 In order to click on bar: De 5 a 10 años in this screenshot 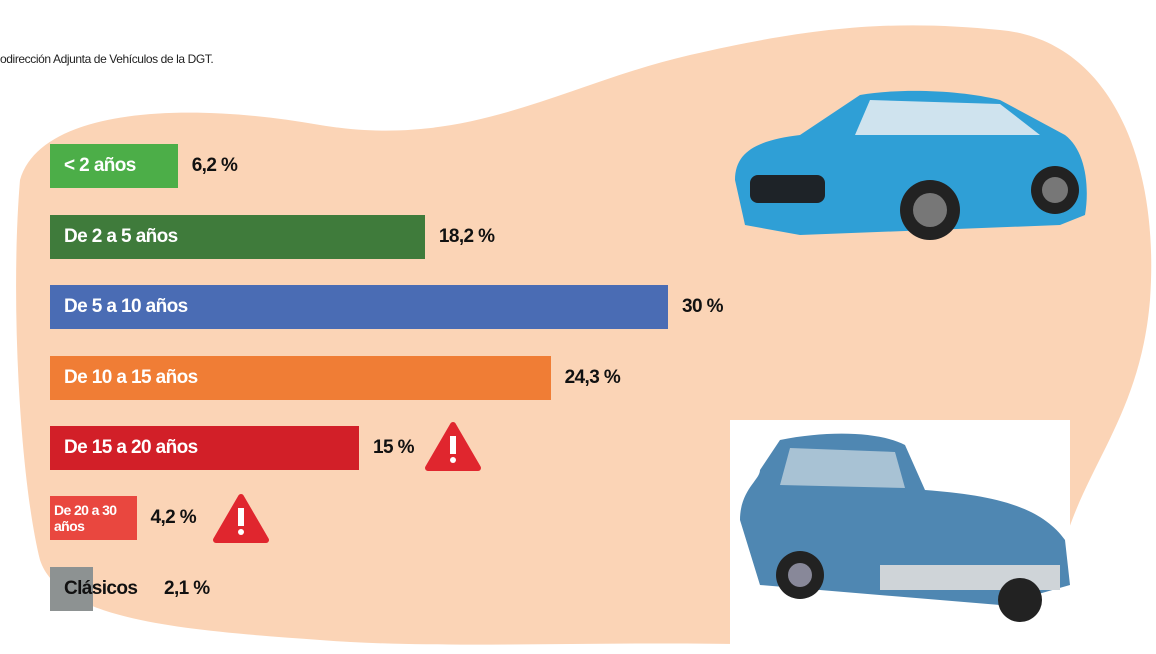, I will do `click(359, 307)`.